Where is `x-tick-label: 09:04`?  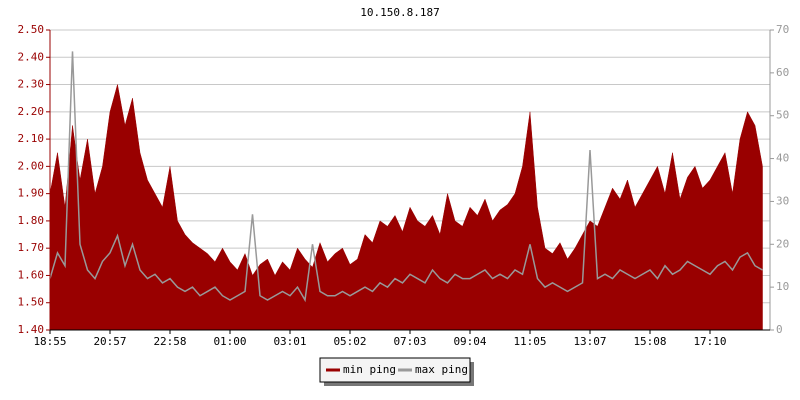 x-tick-label: 09:04 is located at coordinates (469, 341).